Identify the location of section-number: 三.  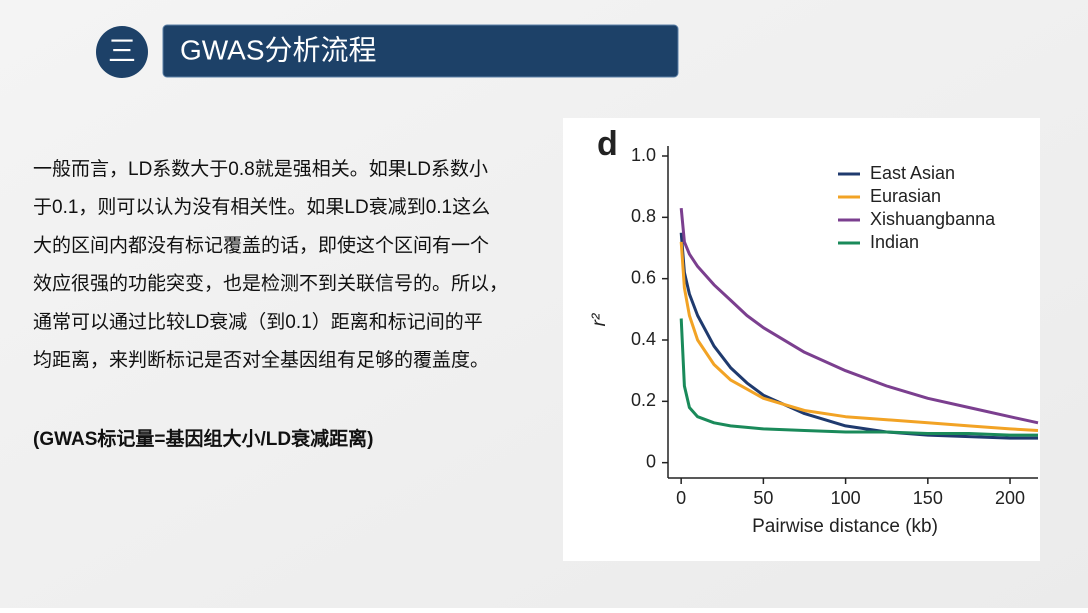
(122, 50).